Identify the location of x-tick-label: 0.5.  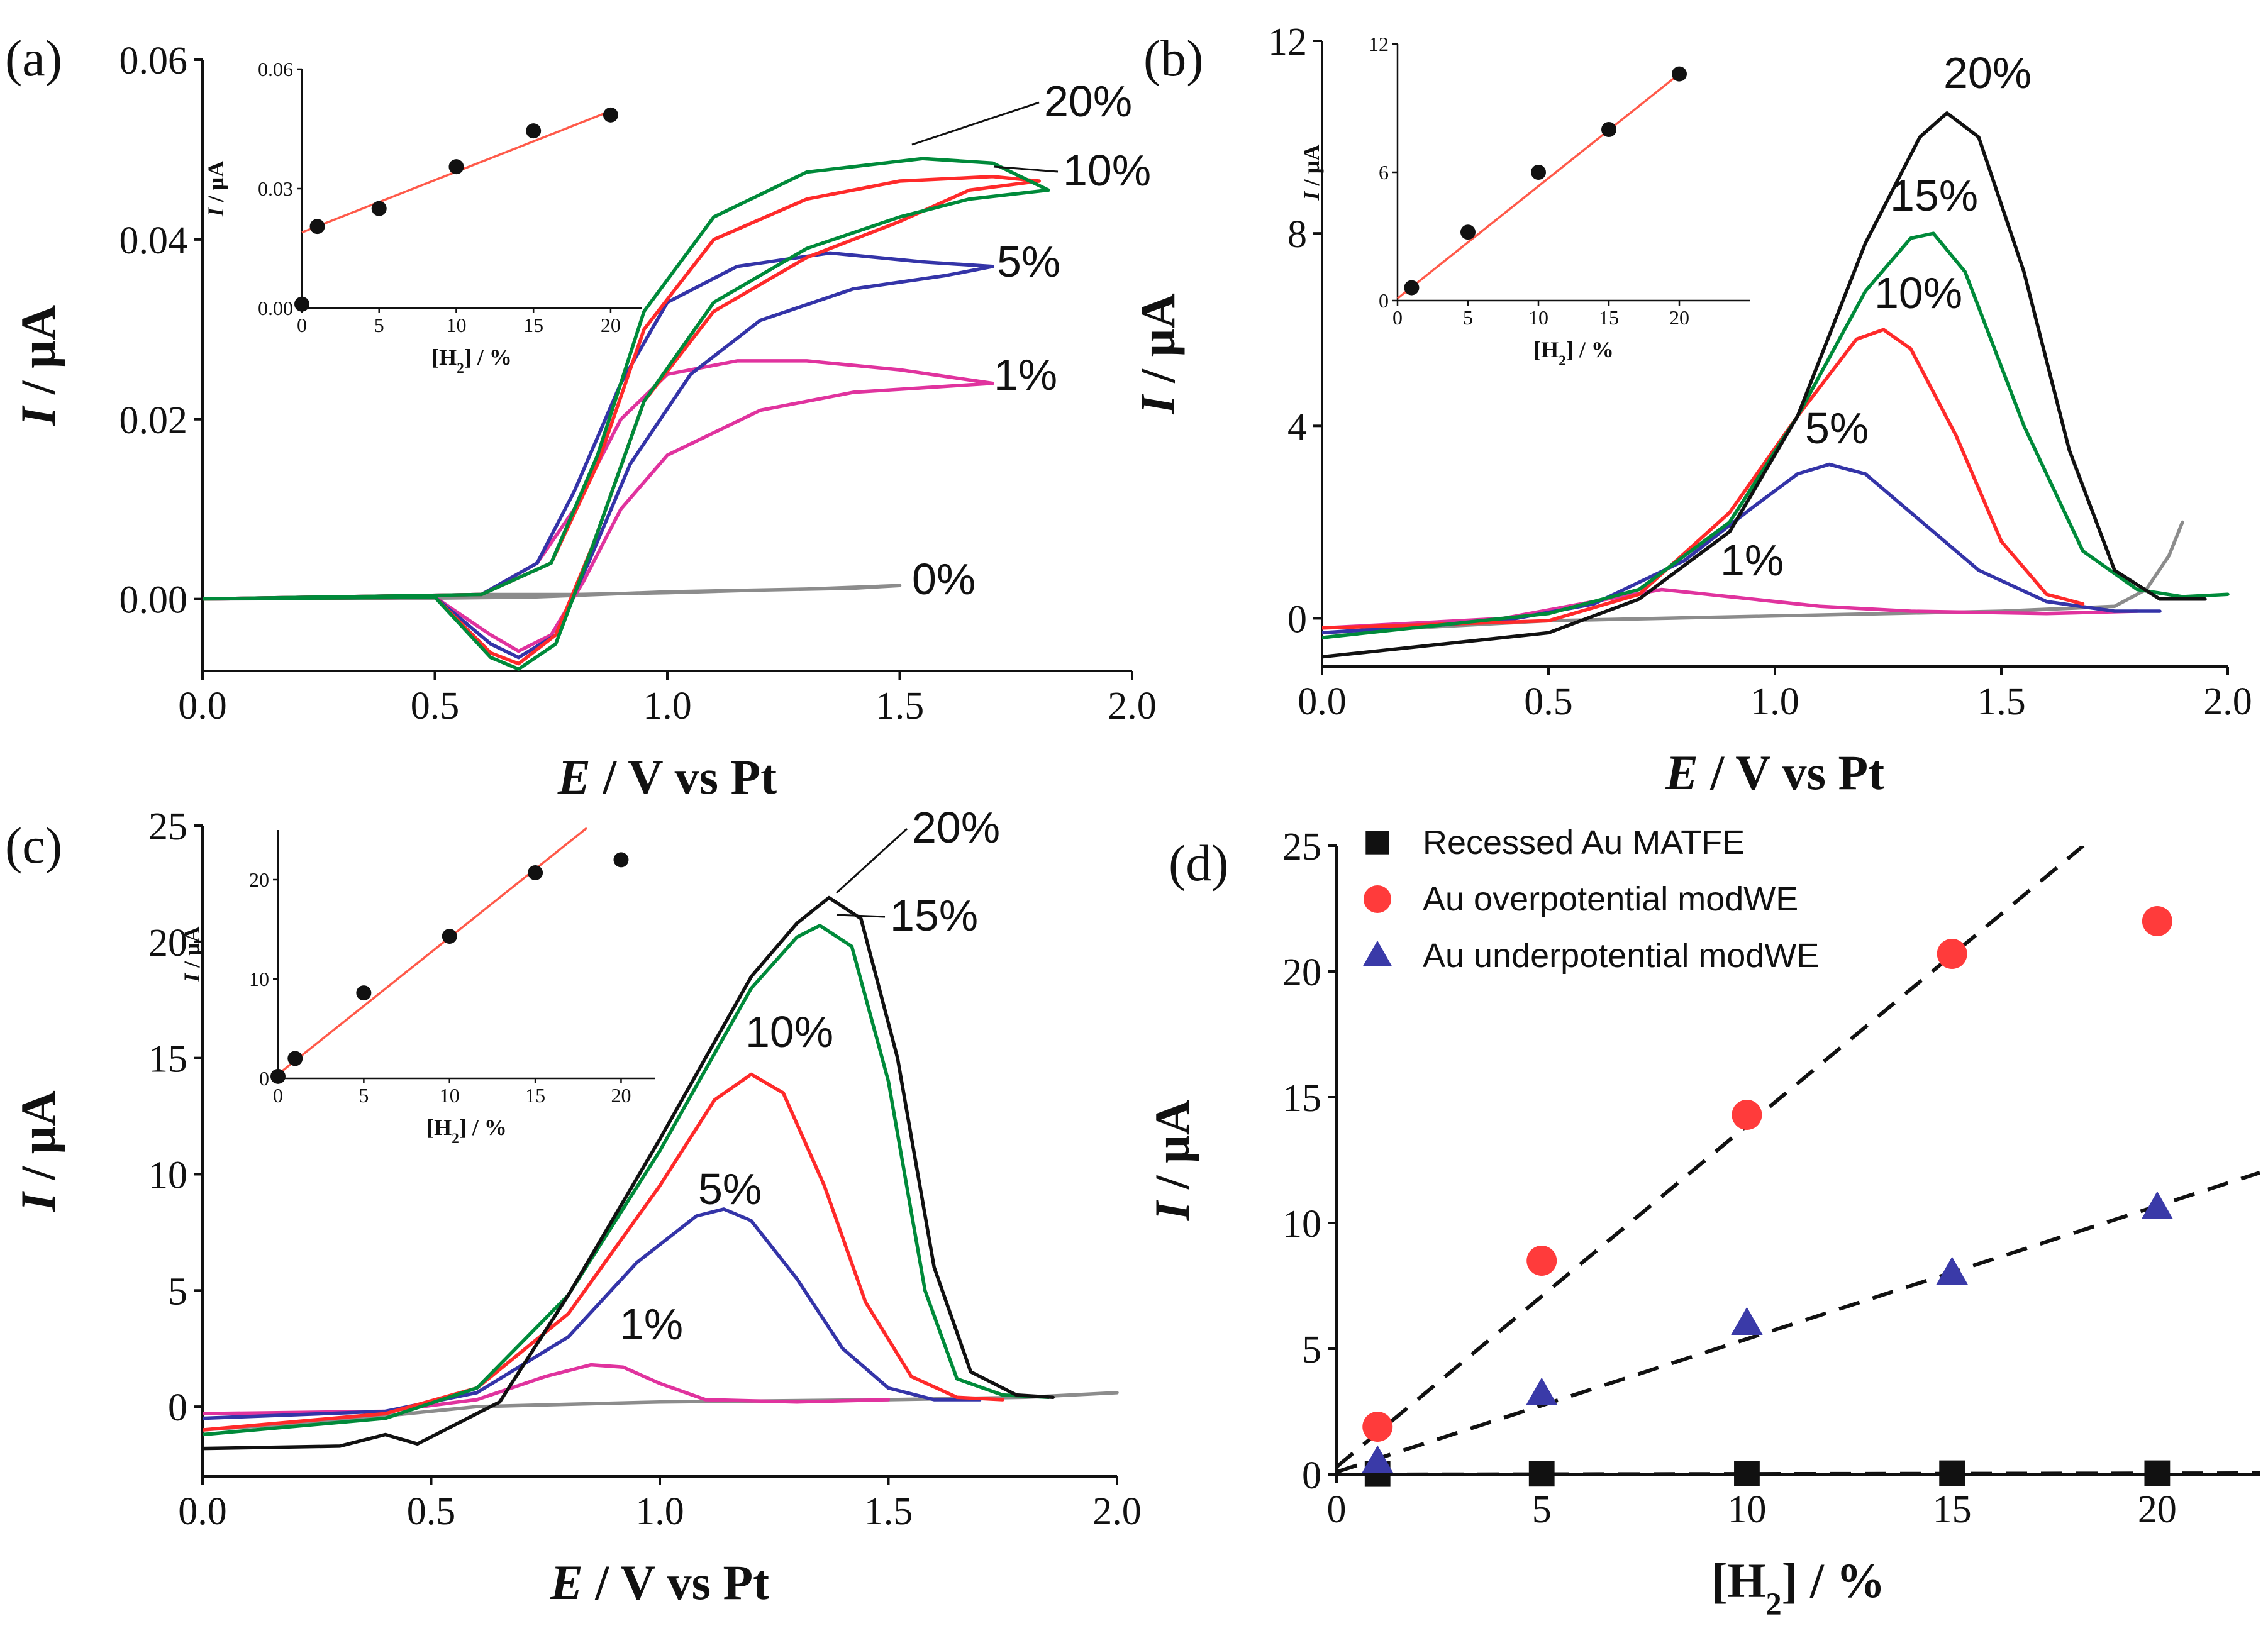
(431, 1511).